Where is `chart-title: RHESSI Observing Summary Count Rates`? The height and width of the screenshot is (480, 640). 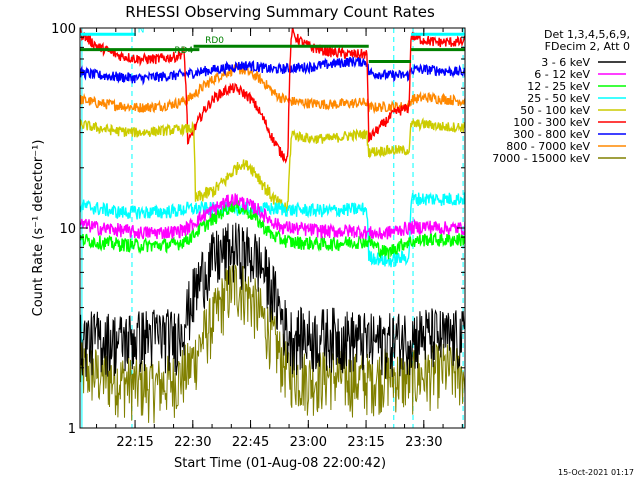
chart-title: RHESSI Observing Summary Count Rates is located at coordinates (280, 12).